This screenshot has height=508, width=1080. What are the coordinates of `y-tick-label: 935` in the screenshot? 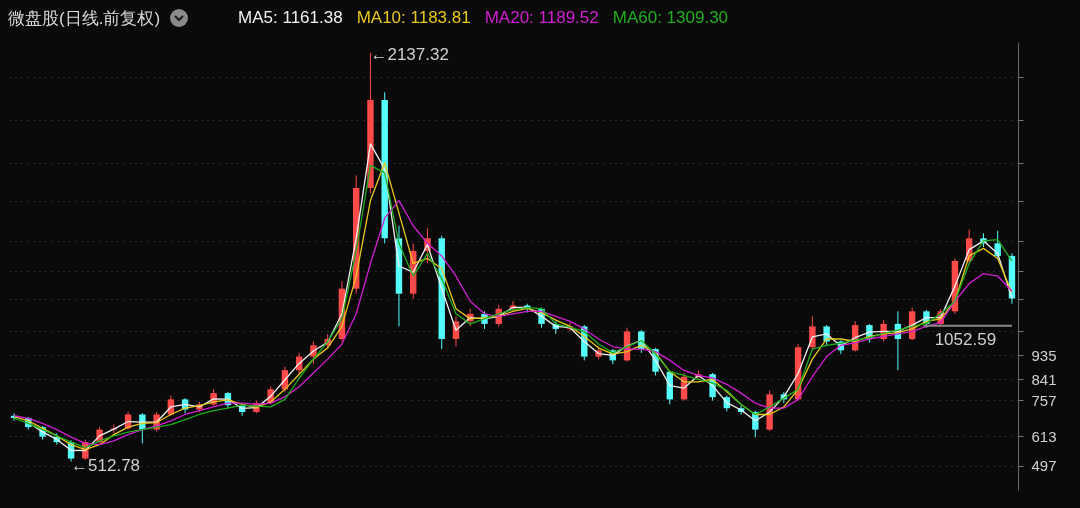 It's located at (1044, 355).